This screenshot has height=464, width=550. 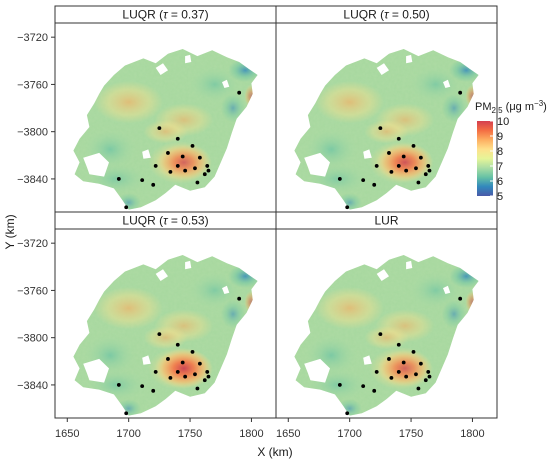 I want to click on colorbar-legend: PM2.5 (μg m−3) 10 9 8 7 6 5, so click(x=511, y=151).